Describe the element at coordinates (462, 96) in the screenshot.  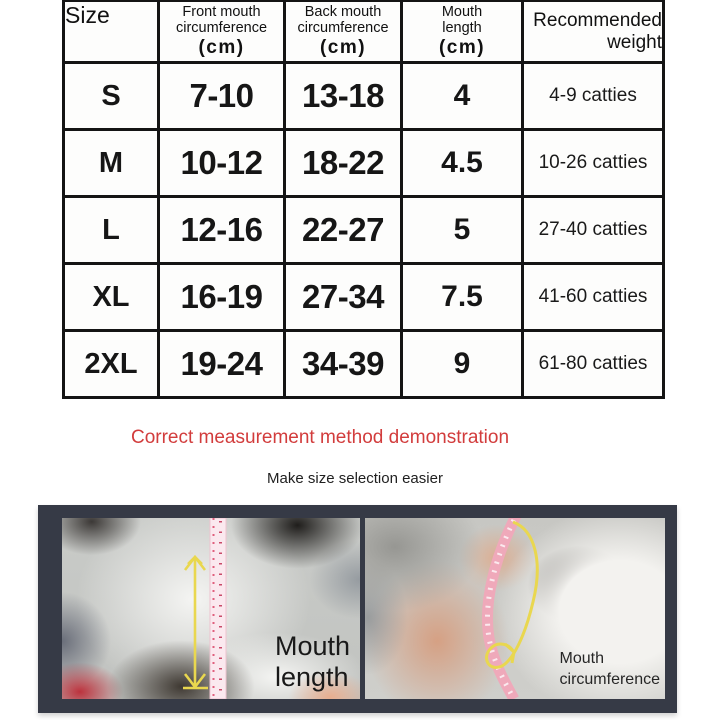
I see `cell-length: 4` at that location.